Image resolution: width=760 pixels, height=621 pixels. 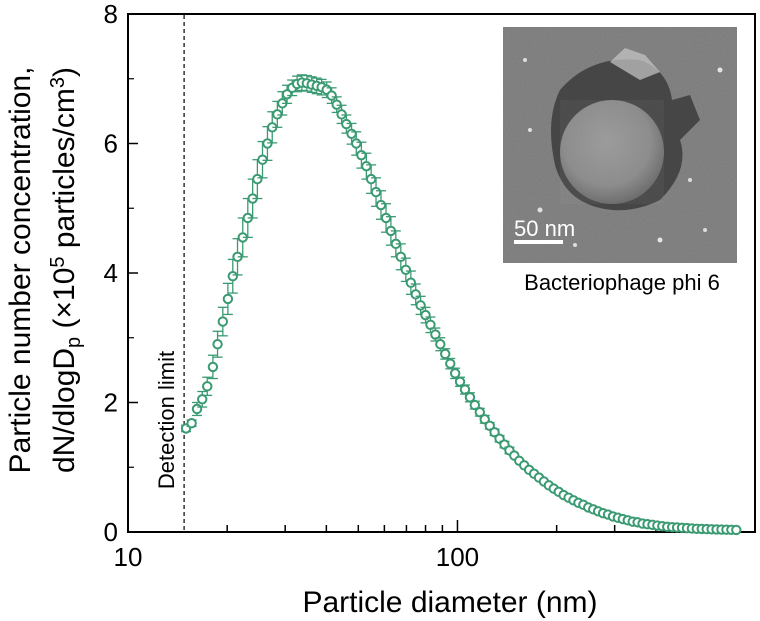 I want to click on y-axis-title-2: dN/dlogDp (×105 particles/cm3), so click(x=66, y=270).